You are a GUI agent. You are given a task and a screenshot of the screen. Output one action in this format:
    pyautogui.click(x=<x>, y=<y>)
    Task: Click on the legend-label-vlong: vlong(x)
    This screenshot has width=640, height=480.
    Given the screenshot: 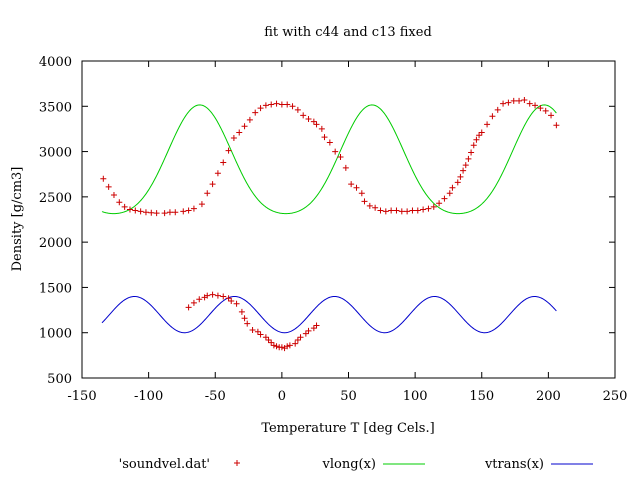 What is the action you would take?
    pyautogui.click(x=349, y=464)
    